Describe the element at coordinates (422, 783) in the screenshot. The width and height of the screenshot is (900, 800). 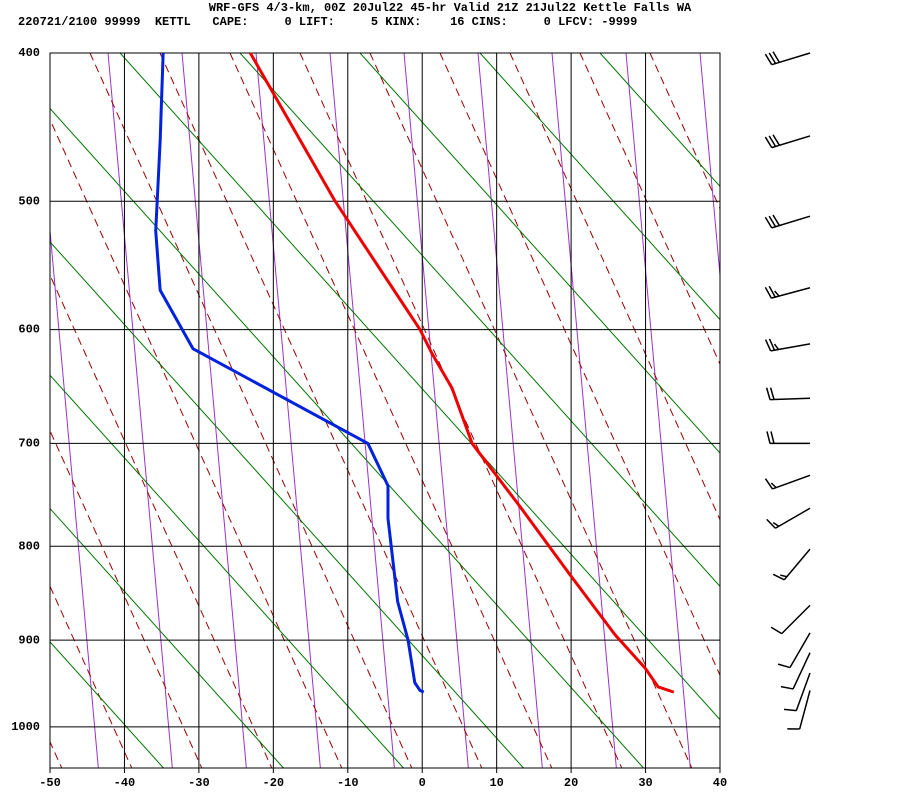
I see `x-tick-label: 0` at that location.